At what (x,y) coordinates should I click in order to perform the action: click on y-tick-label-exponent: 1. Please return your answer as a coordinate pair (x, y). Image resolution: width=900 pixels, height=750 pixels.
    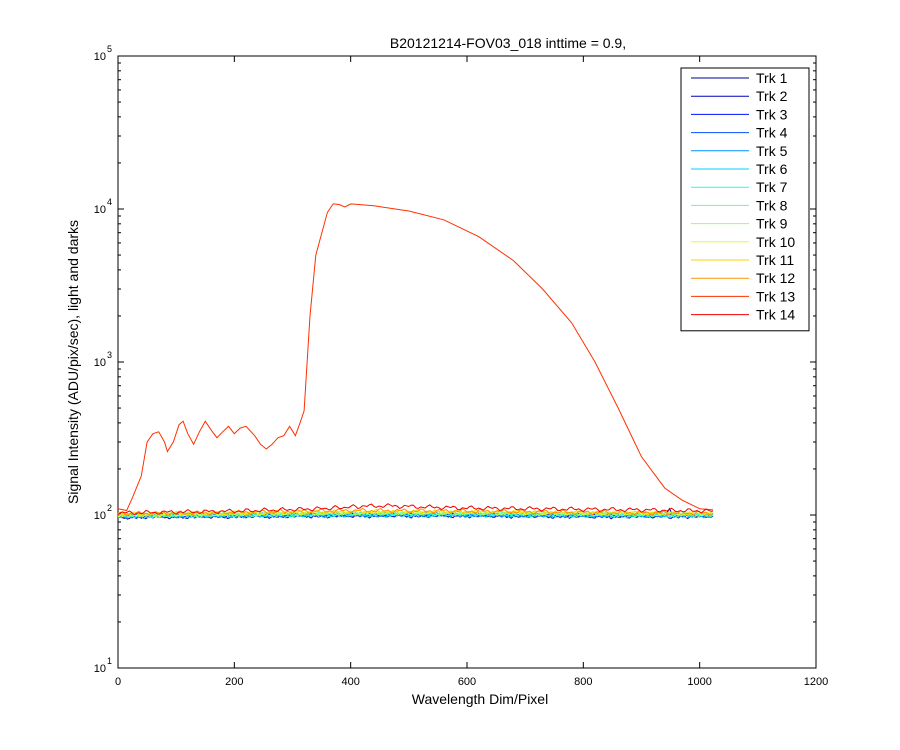
    Looking at the image, I should click on (109, 661).